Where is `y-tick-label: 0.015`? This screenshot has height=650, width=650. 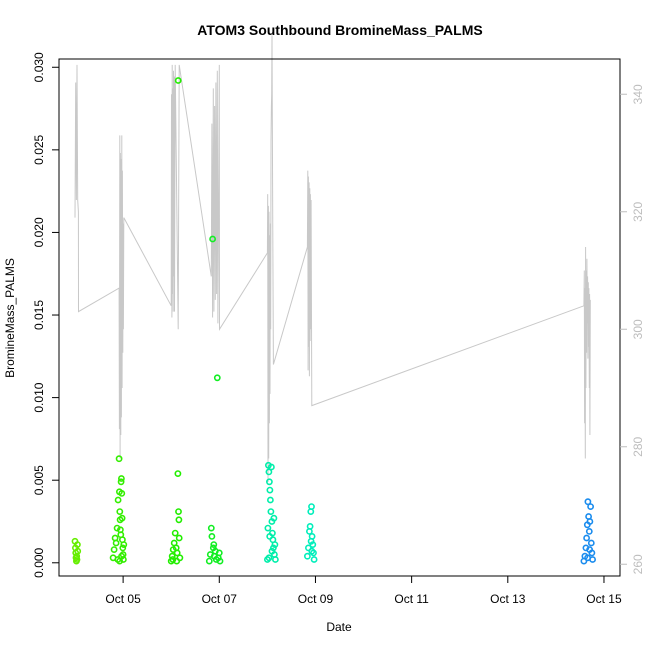 y-tick-label: 0.015 is located at coordinates (39, 315).